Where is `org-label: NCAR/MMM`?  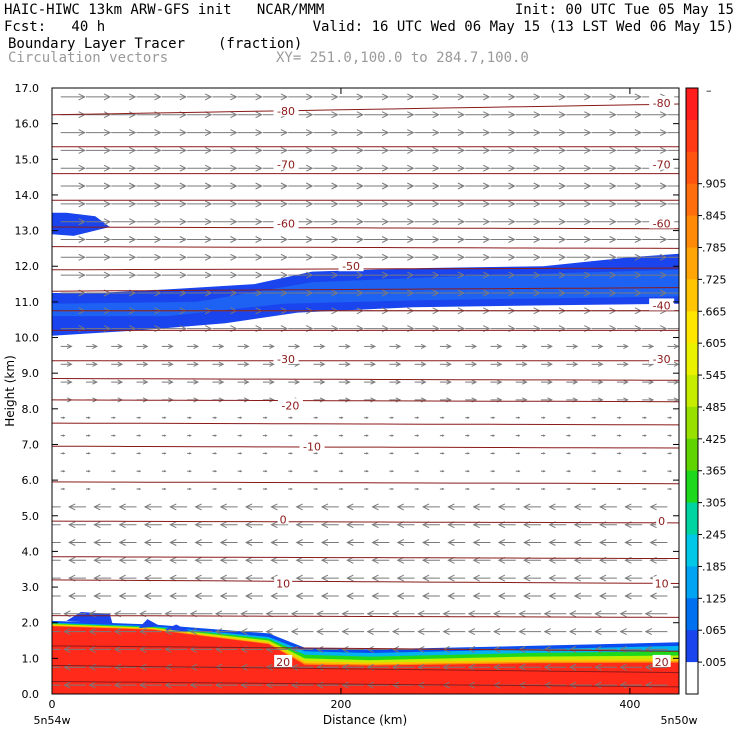
org-label: NCAR/MMM is located at coordinates (290, 10).